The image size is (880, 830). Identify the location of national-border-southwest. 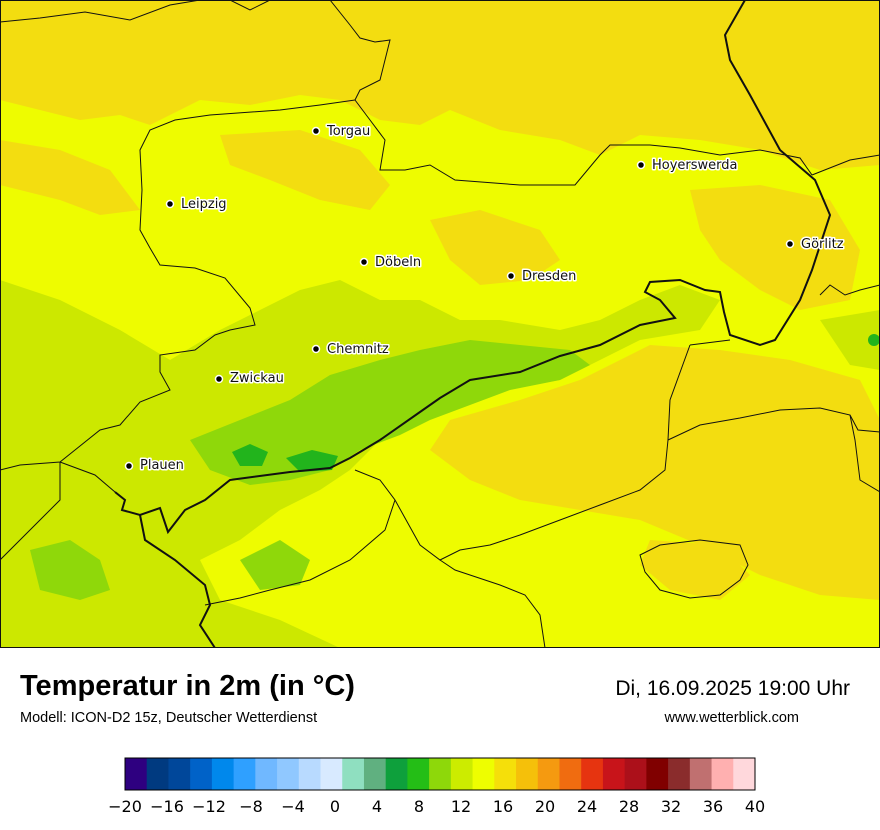
(177, 581).